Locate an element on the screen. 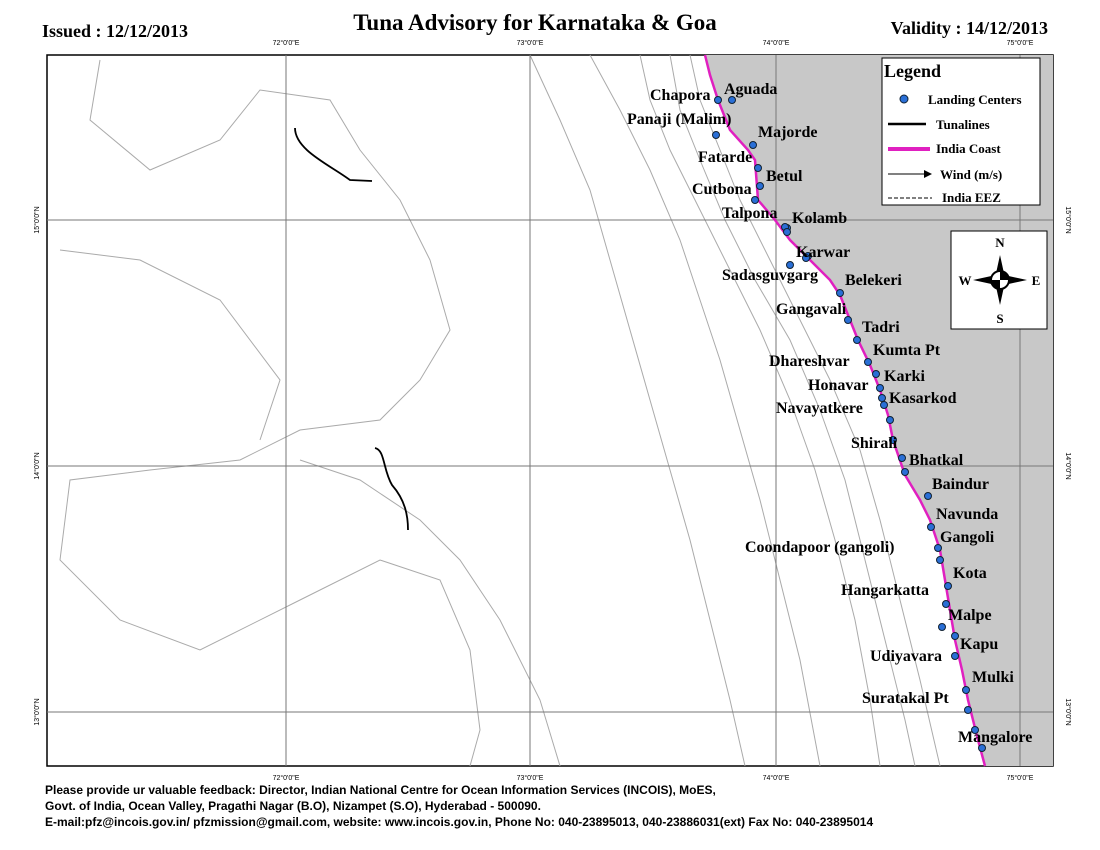 The width and height of the screenshot is (1100, 850). title: Tuna Advisory for Karnataka & Goa is located at coordinates (535, 22).